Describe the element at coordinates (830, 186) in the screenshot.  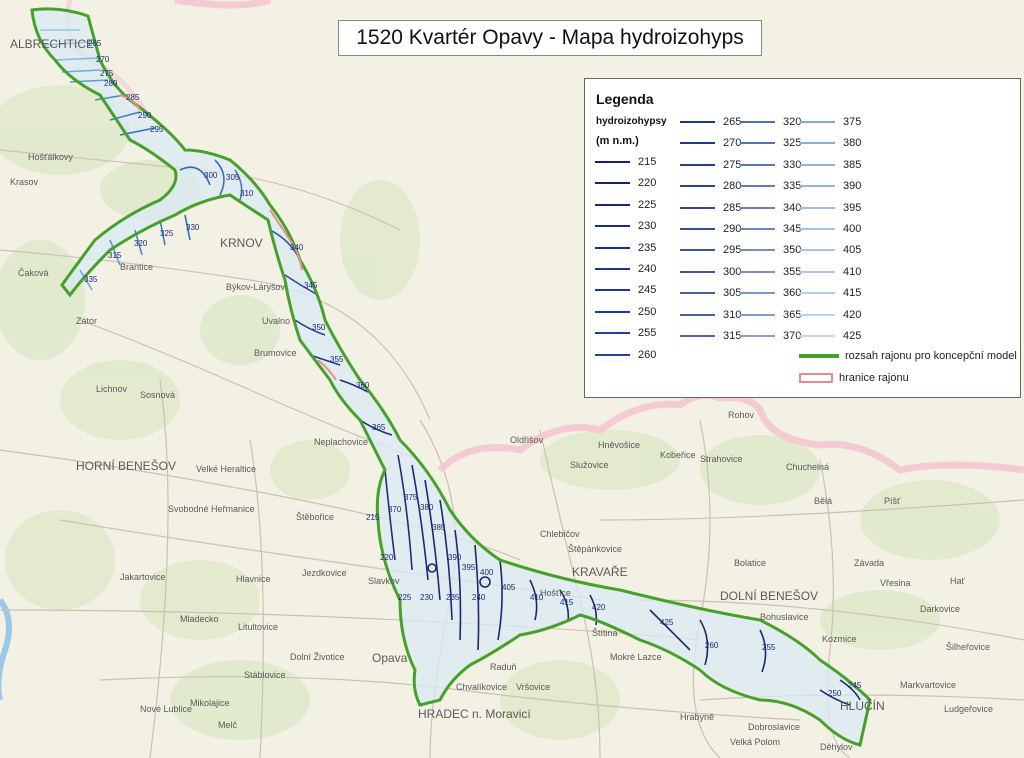
I see `legend-contour-item: 390` at that location.